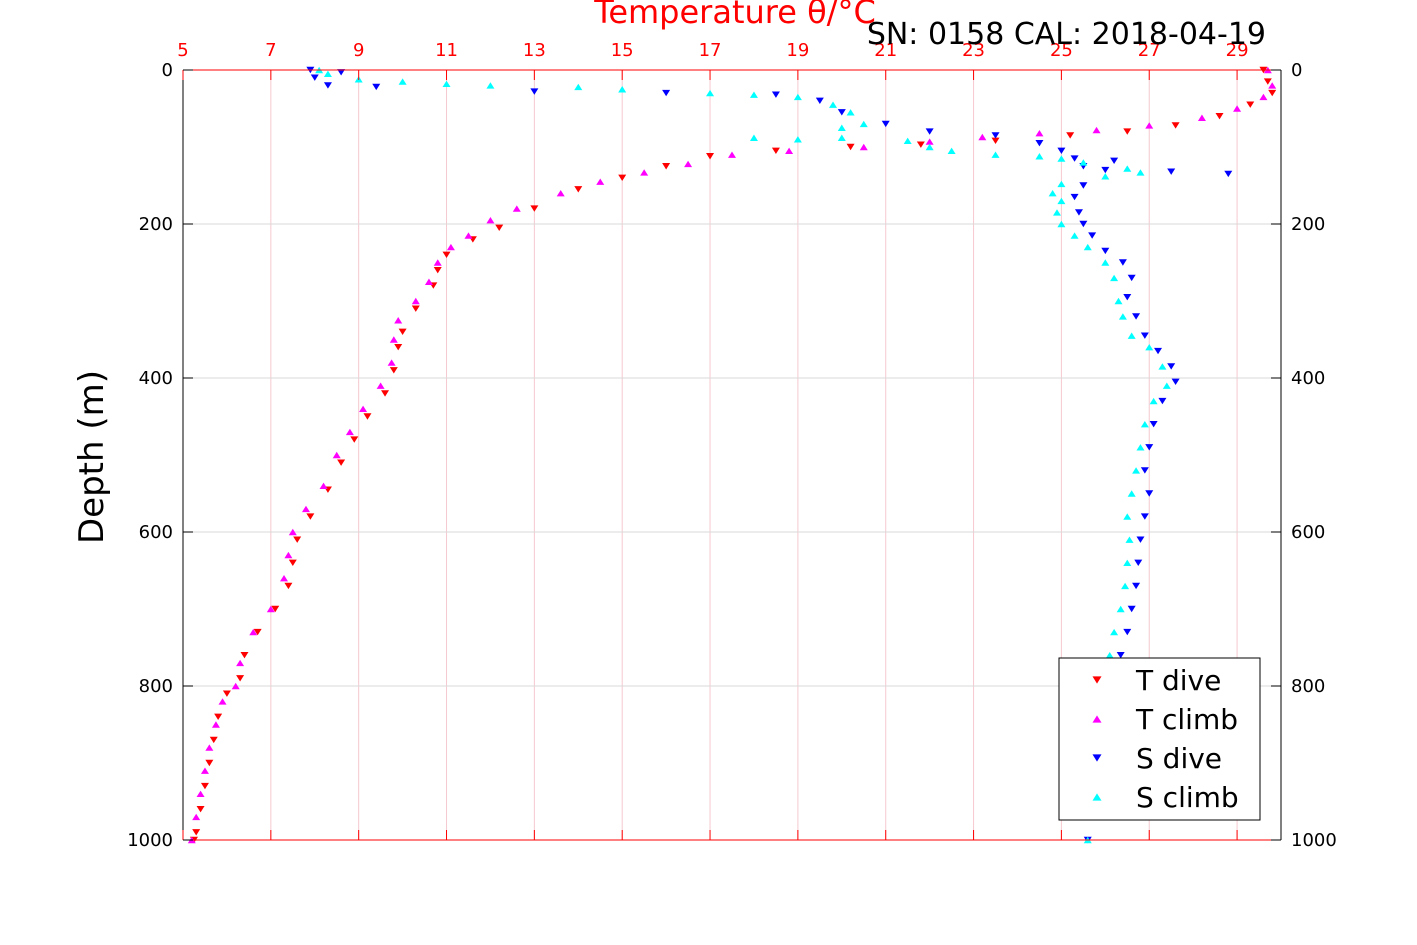  What do you see at coordinates (1165, 739) in the screenshot?
I see `legend-items: T dive T climb S dive S climb` at bounding box center [1165, 739].